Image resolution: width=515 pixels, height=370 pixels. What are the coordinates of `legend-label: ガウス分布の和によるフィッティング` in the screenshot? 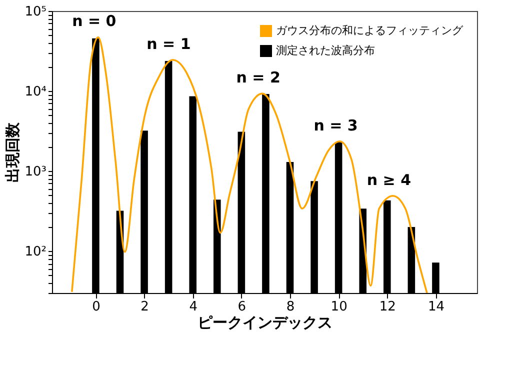 It's located at (370, 30).